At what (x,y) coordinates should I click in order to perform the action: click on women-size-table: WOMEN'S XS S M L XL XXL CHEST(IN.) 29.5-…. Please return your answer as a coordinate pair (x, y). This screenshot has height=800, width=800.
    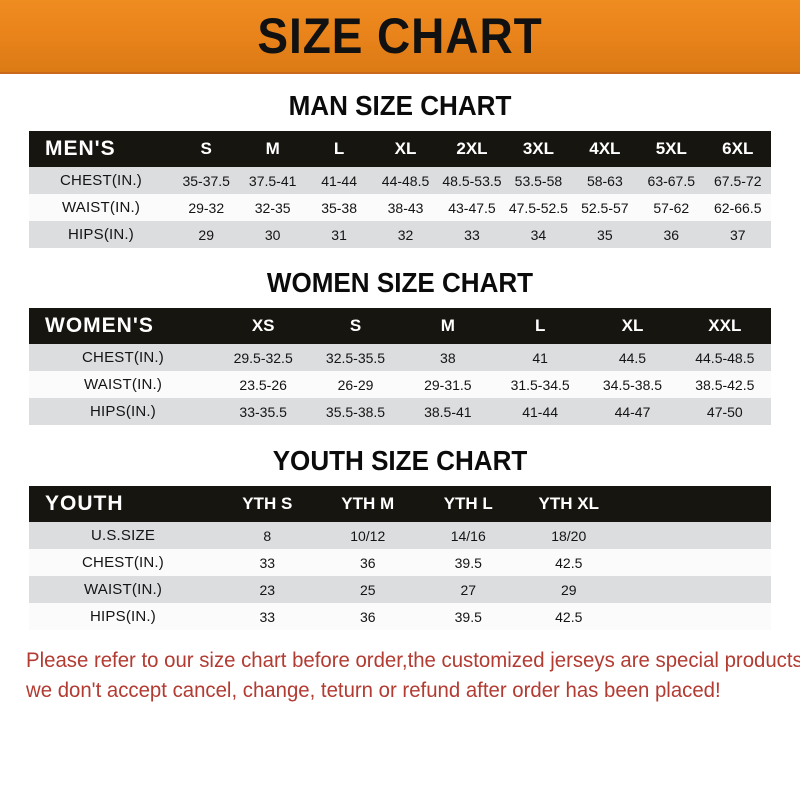
    Looking at the image, I should click on (400, 366).